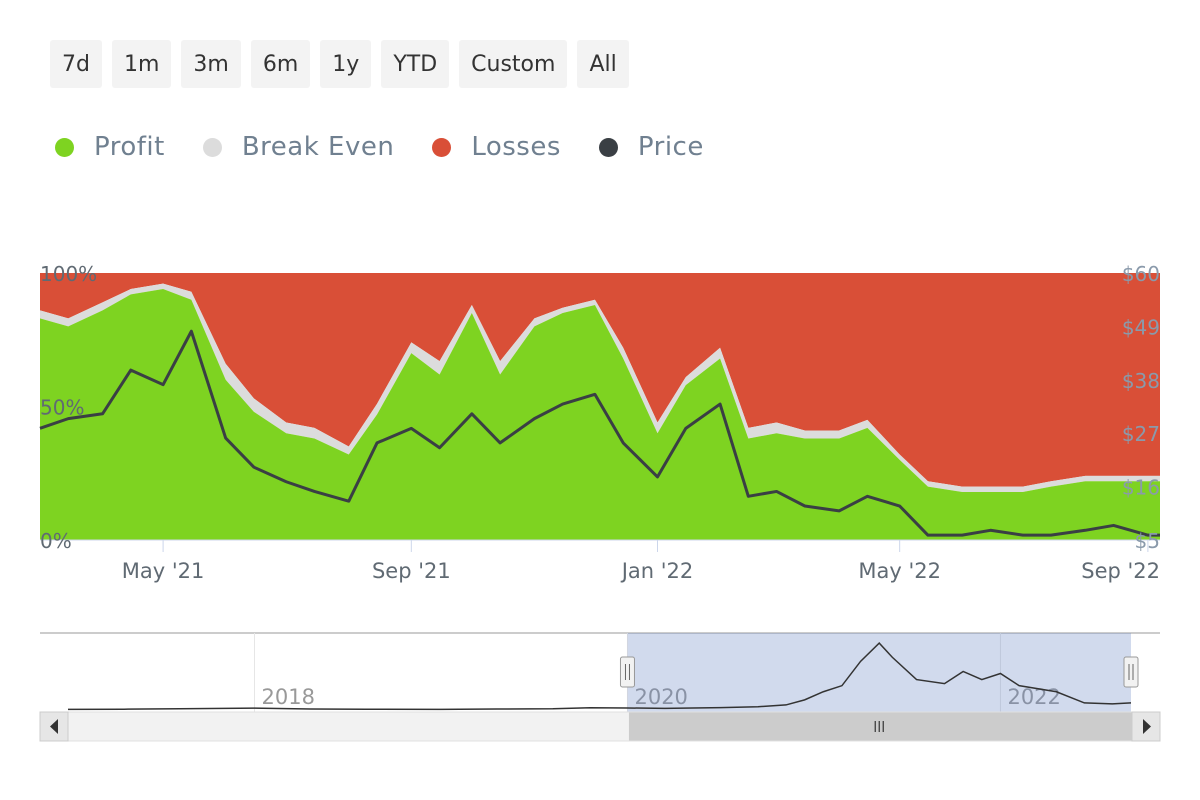 The width and height of the screenshot is (1200, 800). Describe the element at coordinates (599, 676) in the screenshot. I see `navigator-price-line` at that location.